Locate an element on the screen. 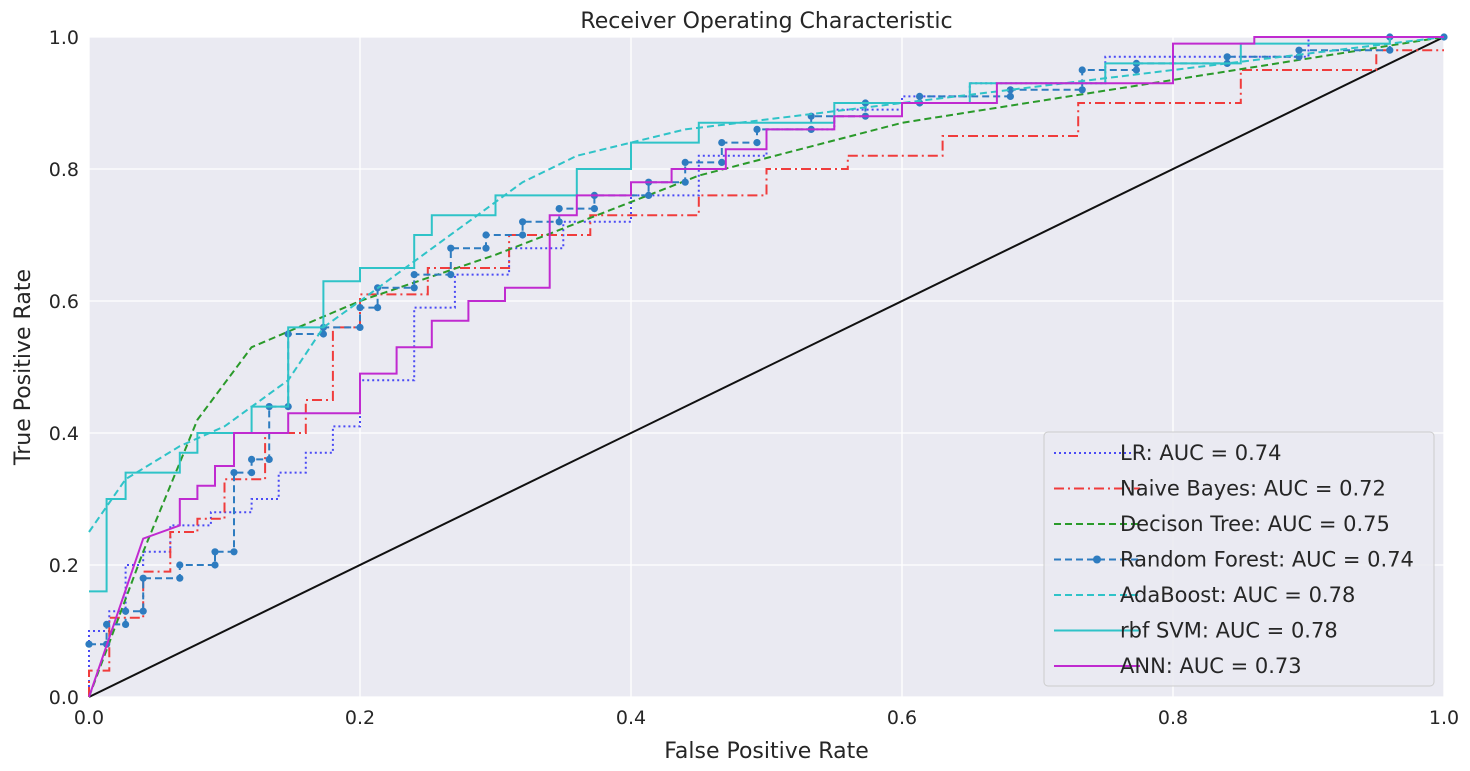 Image resolution: width=1470 pixels, height=771 pixels. legend-item: rbf SVM: AUC = 0.78 is located at coordinates (1196, 631).